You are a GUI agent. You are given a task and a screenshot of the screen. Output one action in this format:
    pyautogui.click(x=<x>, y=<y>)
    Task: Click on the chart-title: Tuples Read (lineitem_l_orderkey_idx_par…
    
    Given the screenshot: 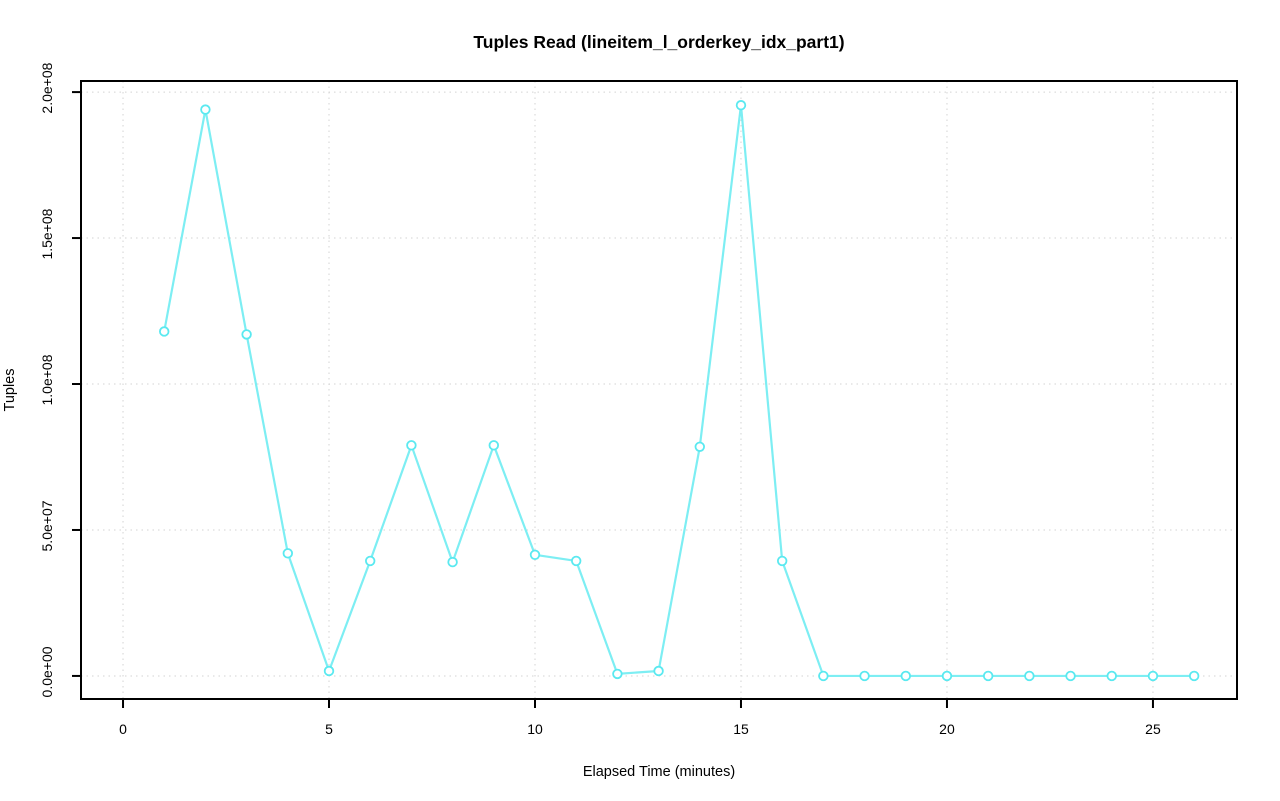 What is the action you would take?
    pyautogui.click(x=658, y=42)
    